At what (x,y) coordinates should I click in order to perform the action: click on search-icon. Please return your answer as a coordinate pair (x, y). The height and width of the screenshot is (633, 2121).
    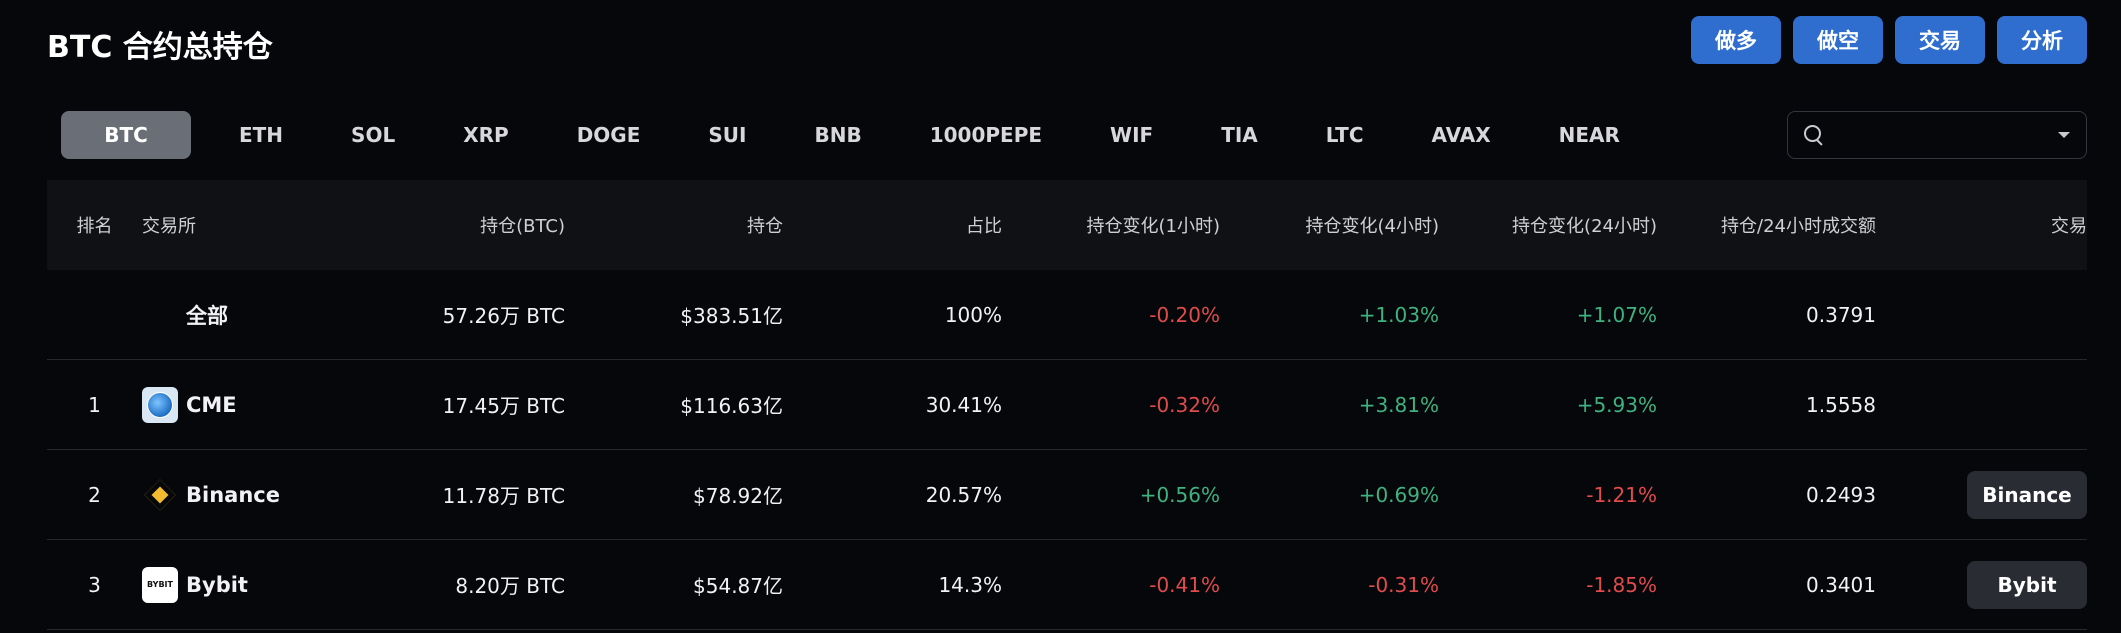
    Looking at the image, I should click on (1812, 135).